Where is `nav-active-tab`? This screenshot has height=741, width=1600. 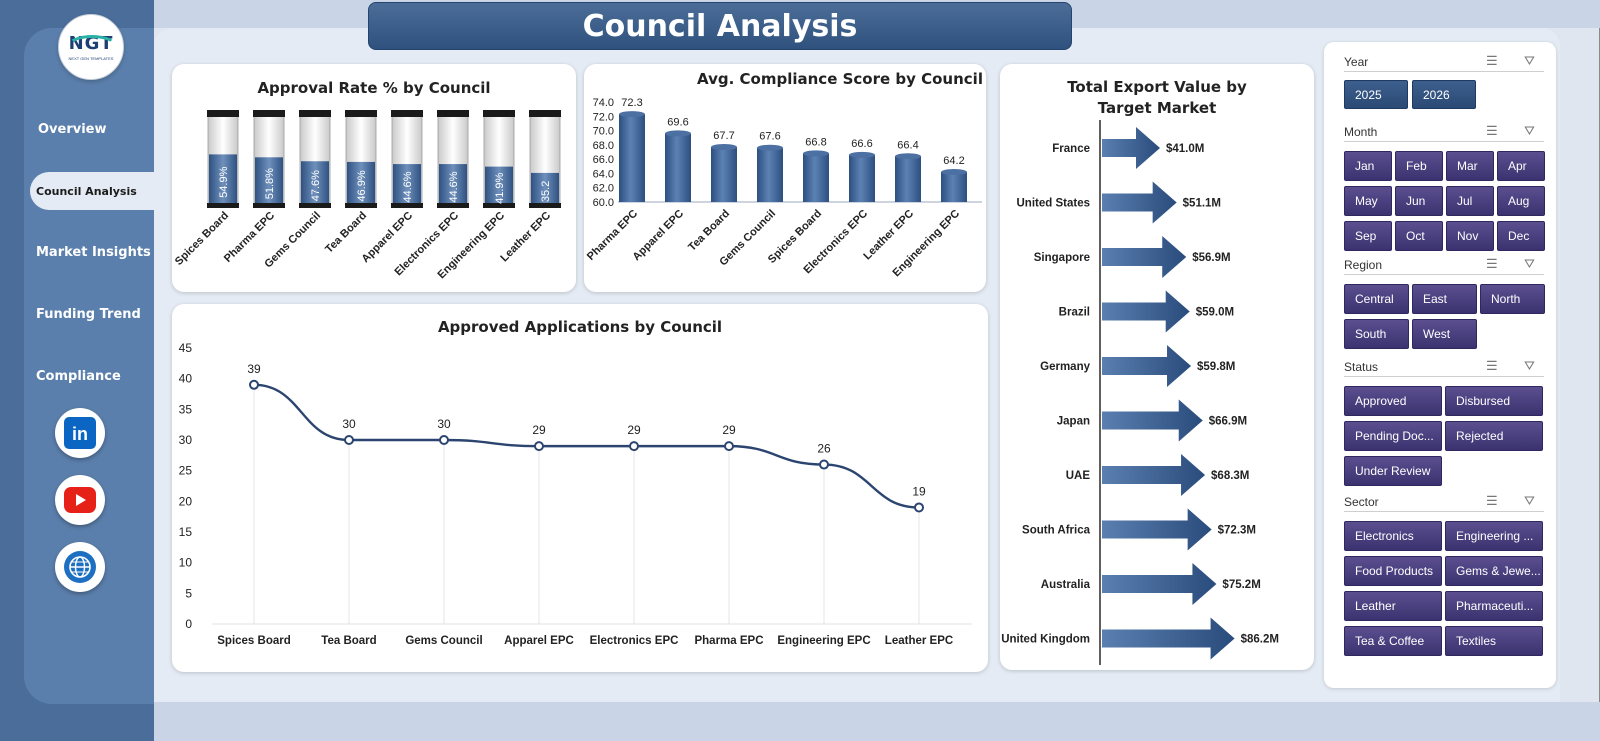
nav-active-tab is located at coordinates (94, 191).